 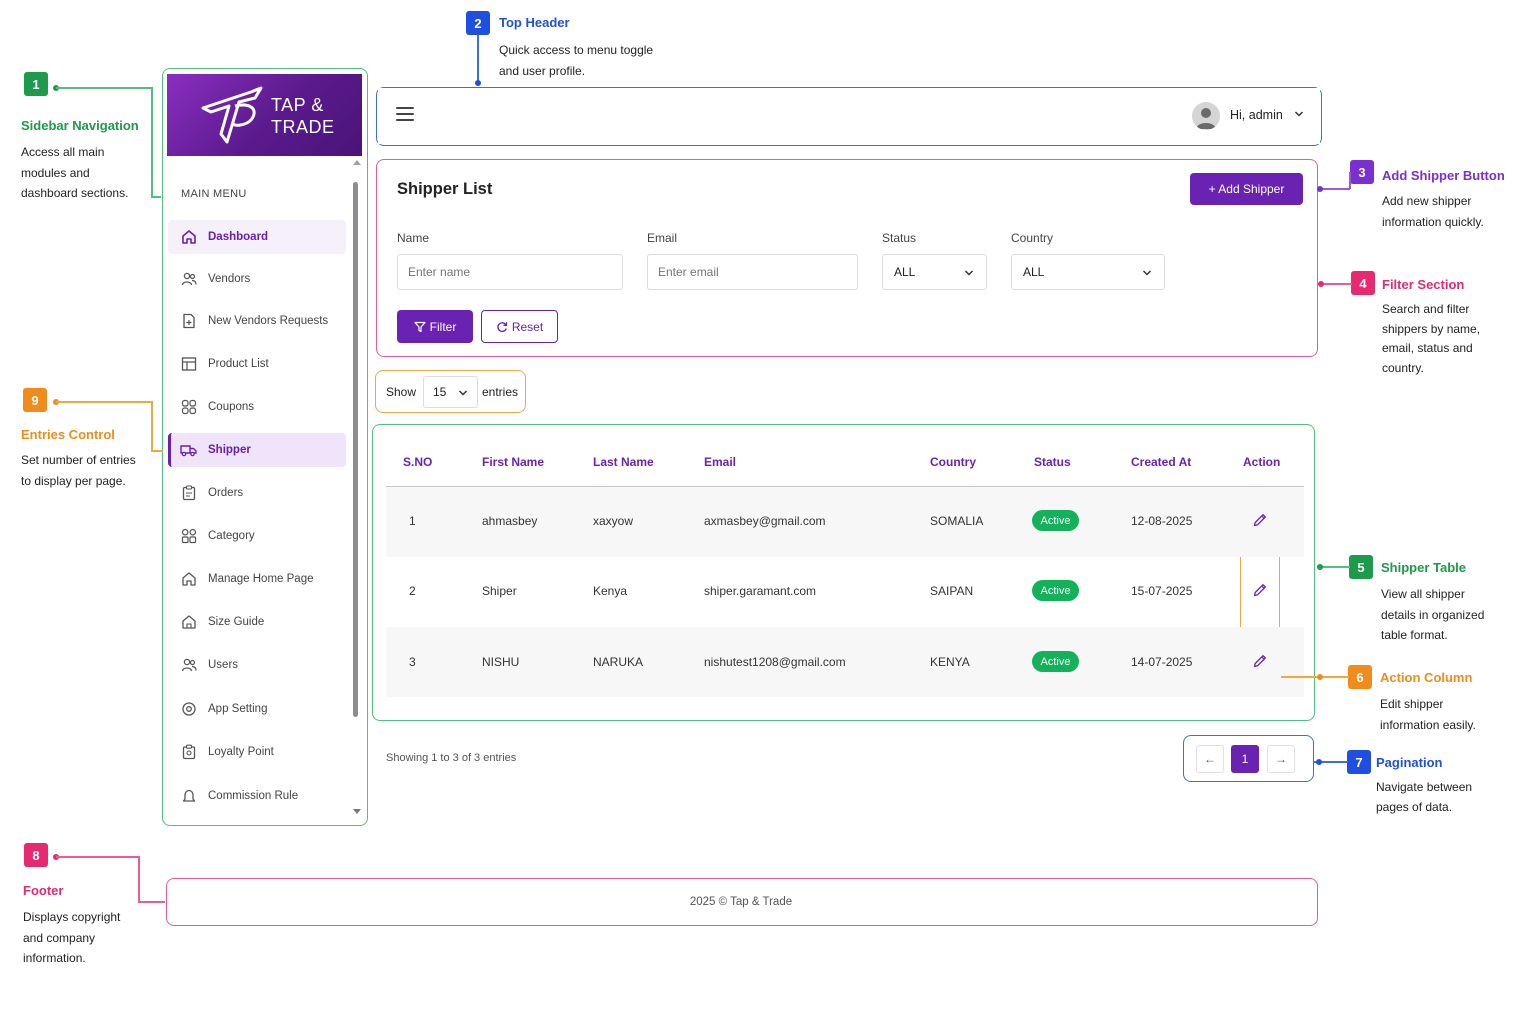 What do you see at coordinates (401, 392) in the screenshot?
I see `entries-show-label: Show` at bounding box center [401, 392].